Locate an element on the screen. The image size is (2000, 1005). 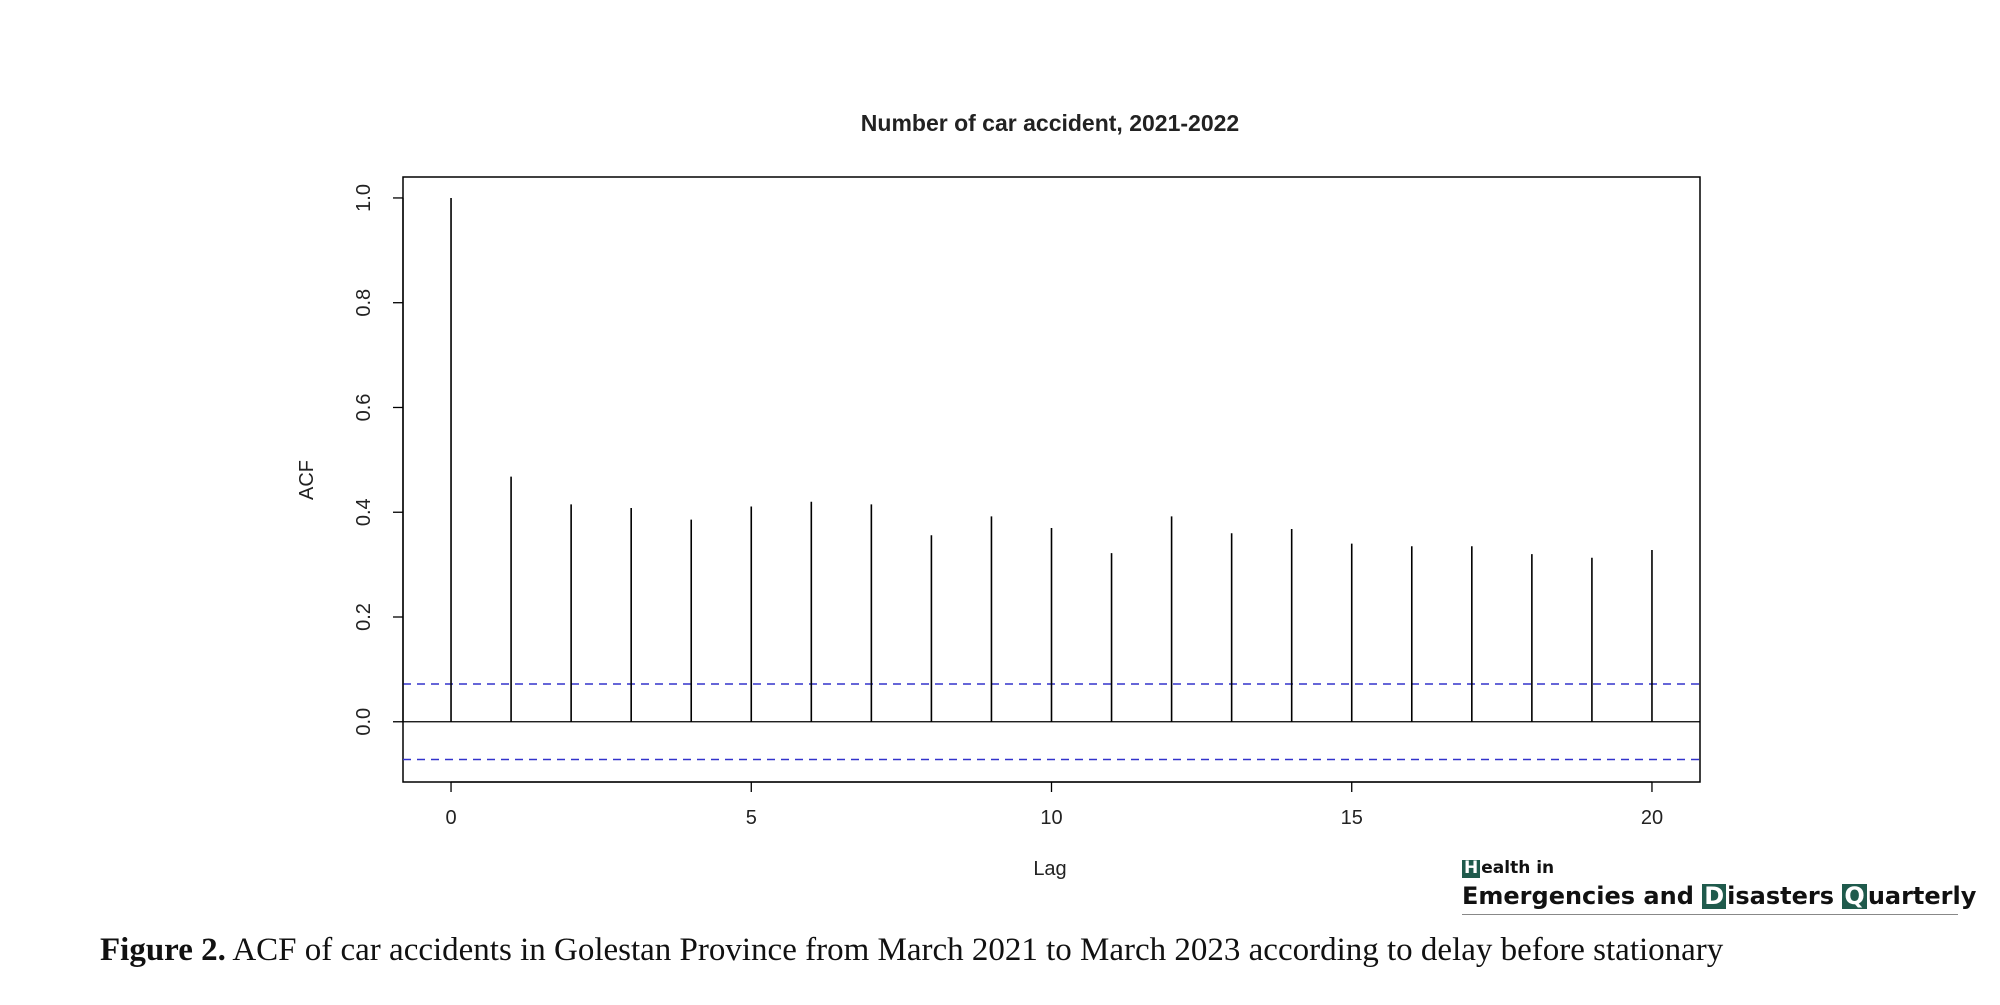
logo-emergencies-text: Emergencies and is located at coordinates (1578, 896).